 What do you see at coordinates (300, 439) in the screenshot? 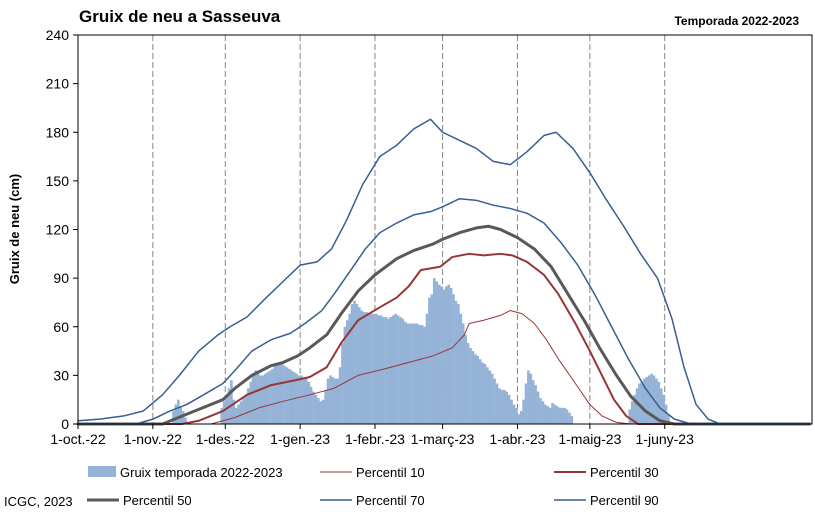
I see `x-tick-label: 1-gen.-23` at bounding box center [300, 439].